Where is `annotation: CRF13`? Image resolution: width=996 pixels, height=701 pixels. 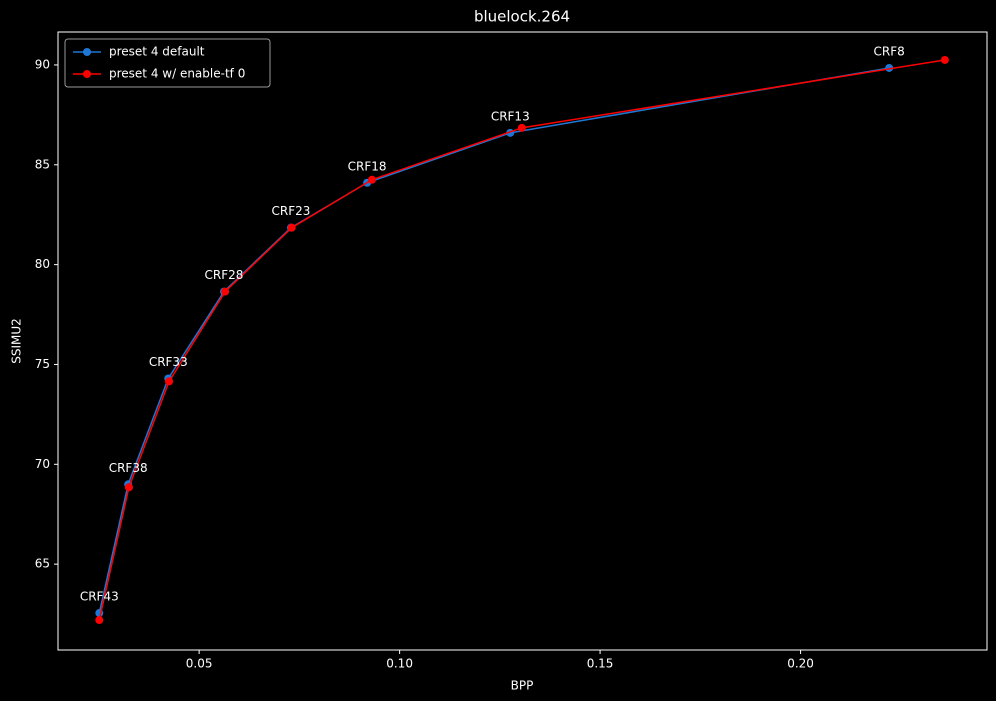 annotation: CRF13 is located at coordinates (510, 116).